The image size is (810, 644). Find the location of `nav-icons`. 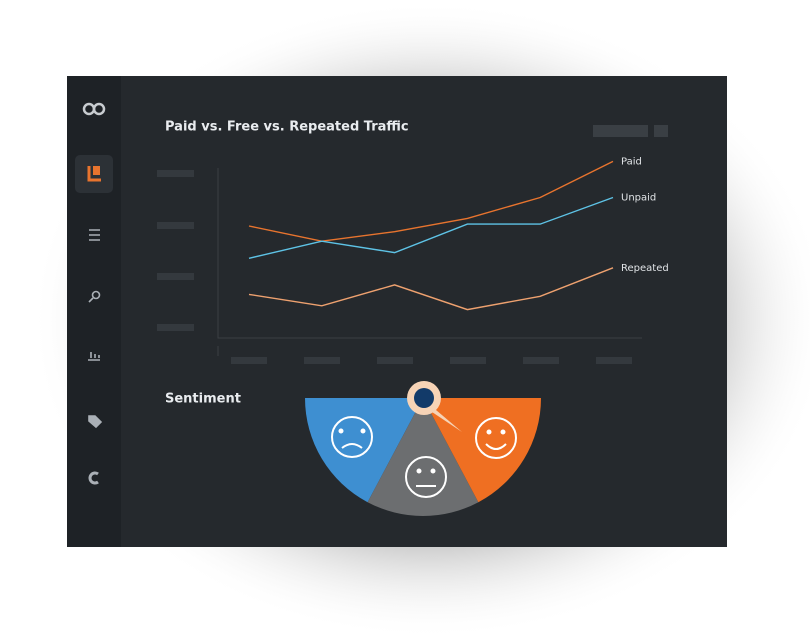

nav-icons is located at coordinates (95, 357).